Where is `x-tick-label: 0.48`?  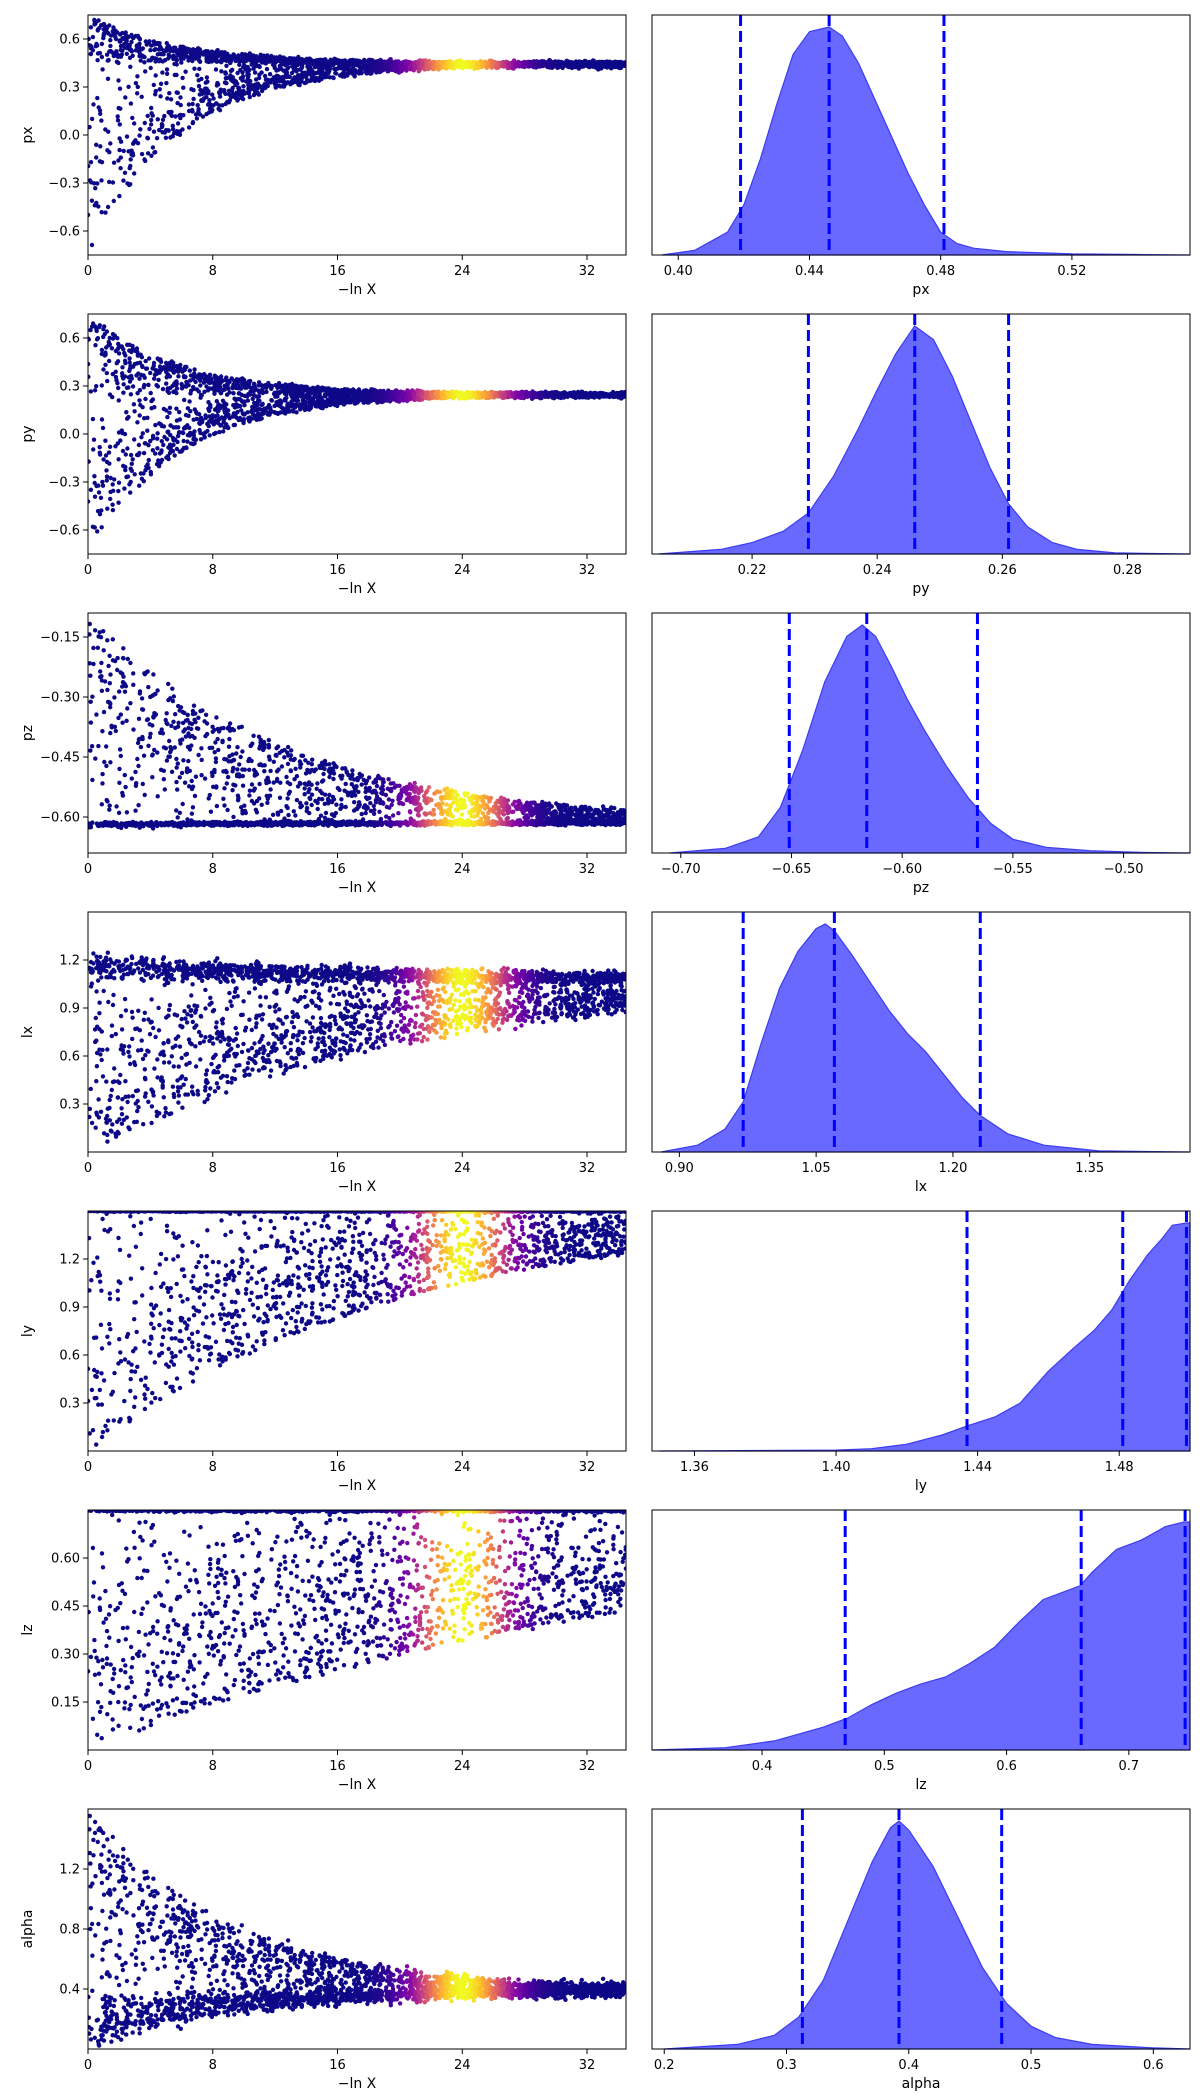
x-tick-label: 0.48 is located at coordinates (940, 271).